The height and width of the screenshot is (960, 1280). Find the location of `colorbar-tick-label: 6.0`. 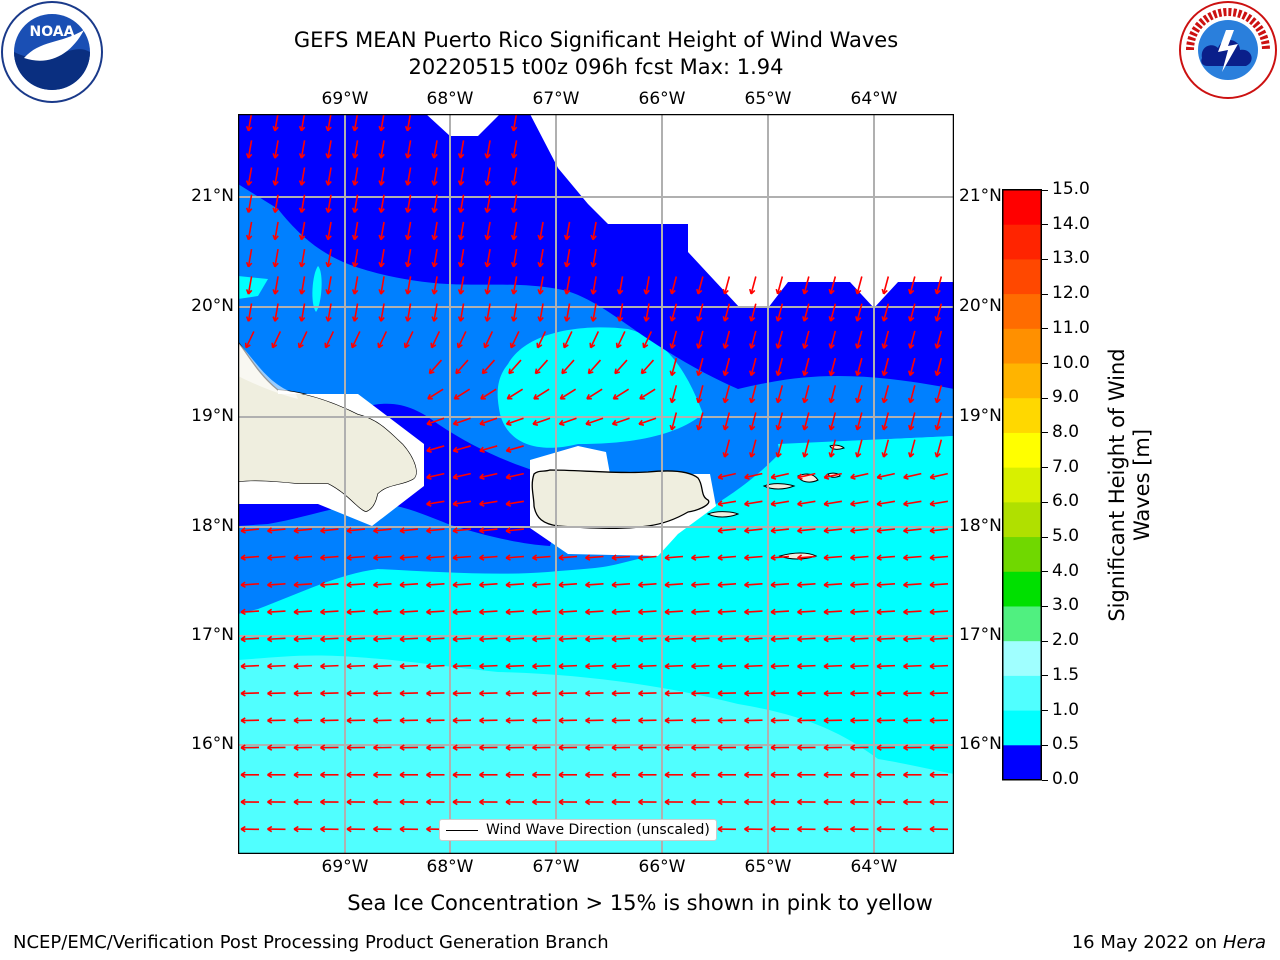

colorbar-tick-label: 6.0 is located at coordinates (1066, 501).